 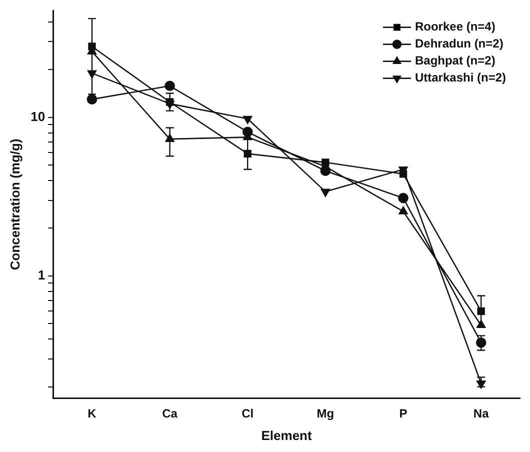 I want to click on legend-label: Roorkee (n=4), so click(x=455, y=27).